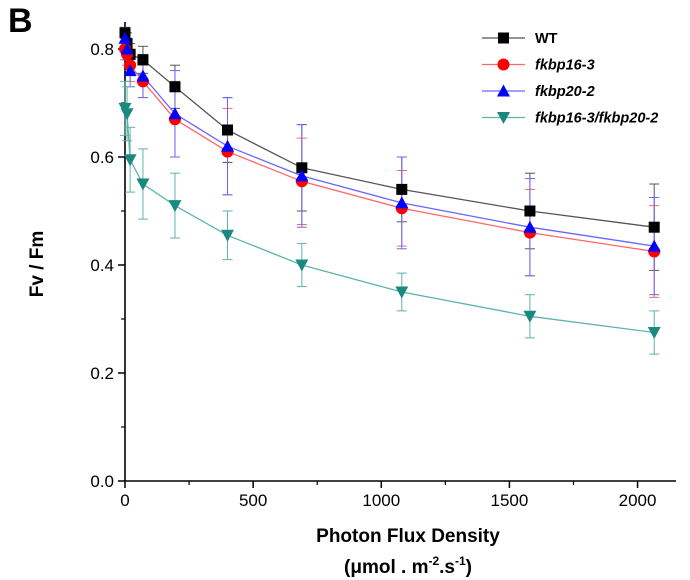 This screenshot has height=580, width=690. Describe the element at coordinates (102, 373) in the screenshot. I see `y-tick-label: 0.2` at that location.